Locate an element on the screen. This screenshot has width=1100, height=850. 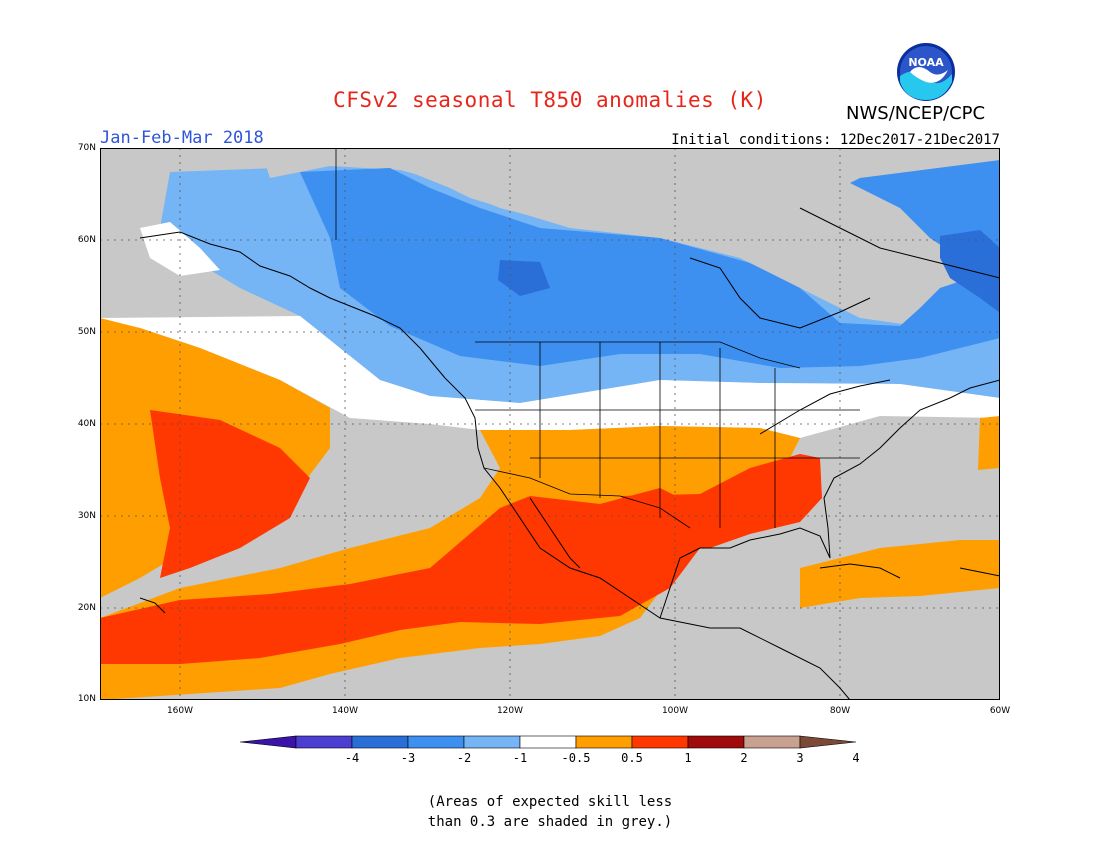
grey-patch-yukon is located at coordinates (630, 193).